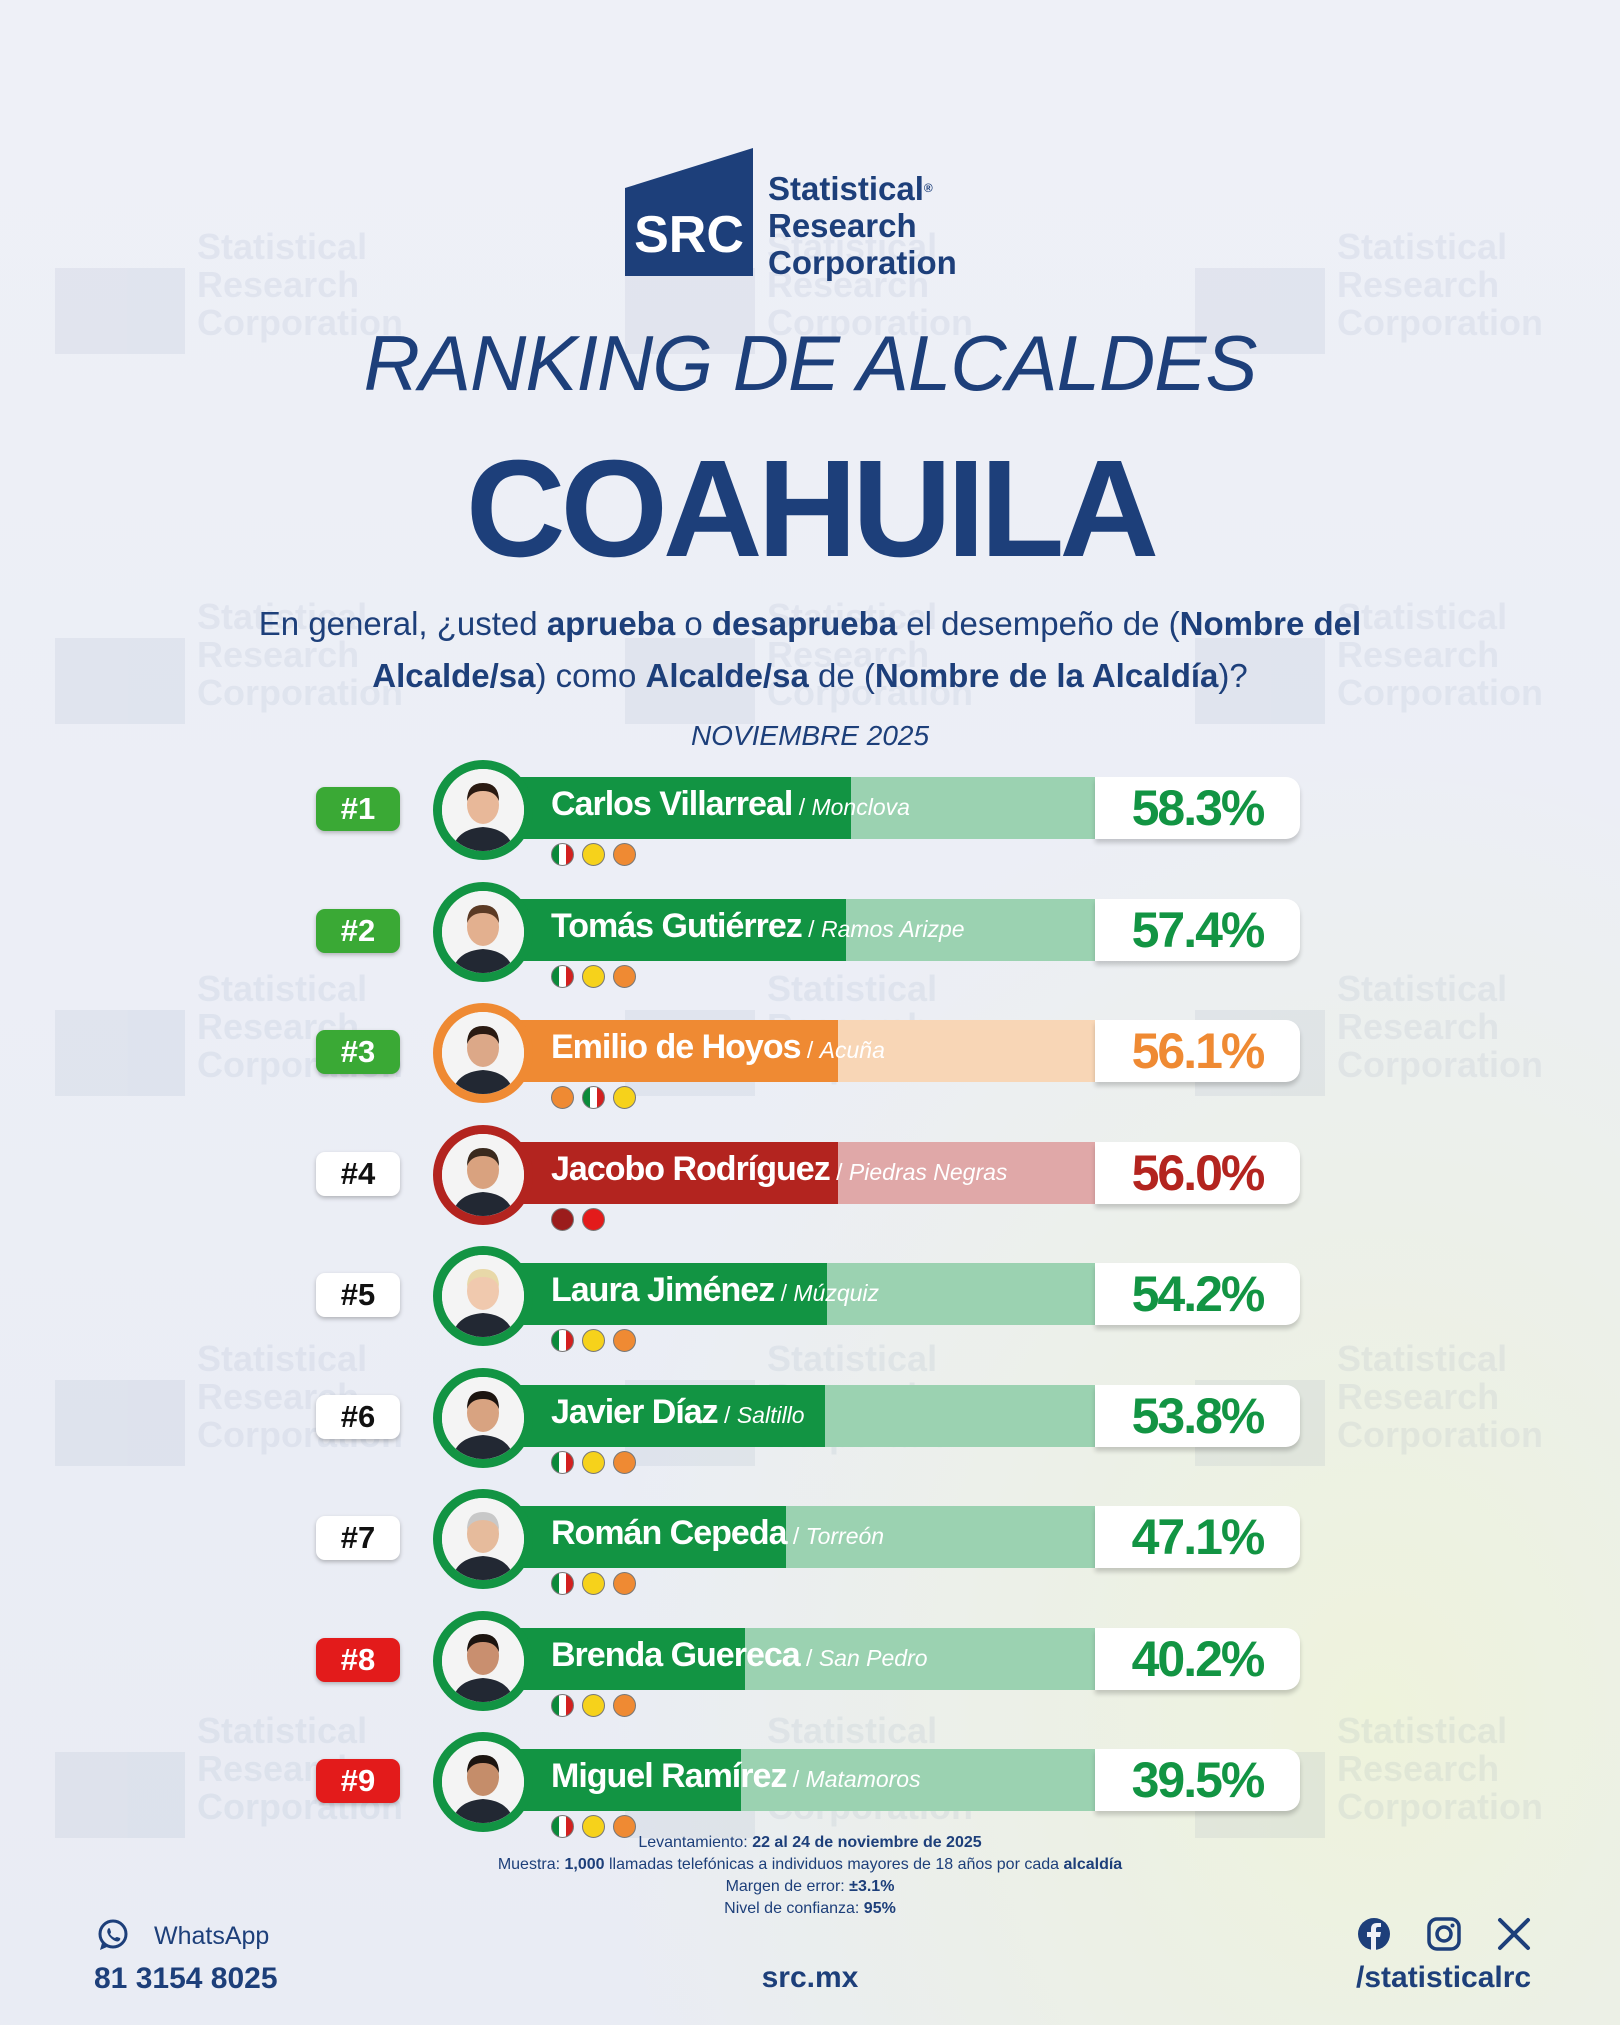 This screenshot has height=2025, width=1620. What do you see at coordinates (810, 1908) in the screenshot?
I see `note-confidence: Nivel de confianza: 95%` at bounding box center [810, 1908].